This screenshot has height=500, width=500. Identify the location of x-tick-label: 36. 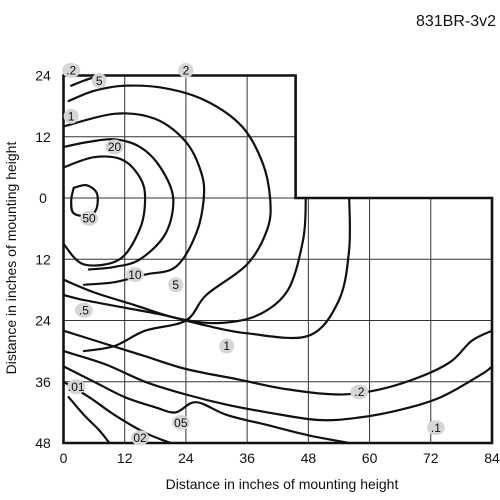
(247, 458).